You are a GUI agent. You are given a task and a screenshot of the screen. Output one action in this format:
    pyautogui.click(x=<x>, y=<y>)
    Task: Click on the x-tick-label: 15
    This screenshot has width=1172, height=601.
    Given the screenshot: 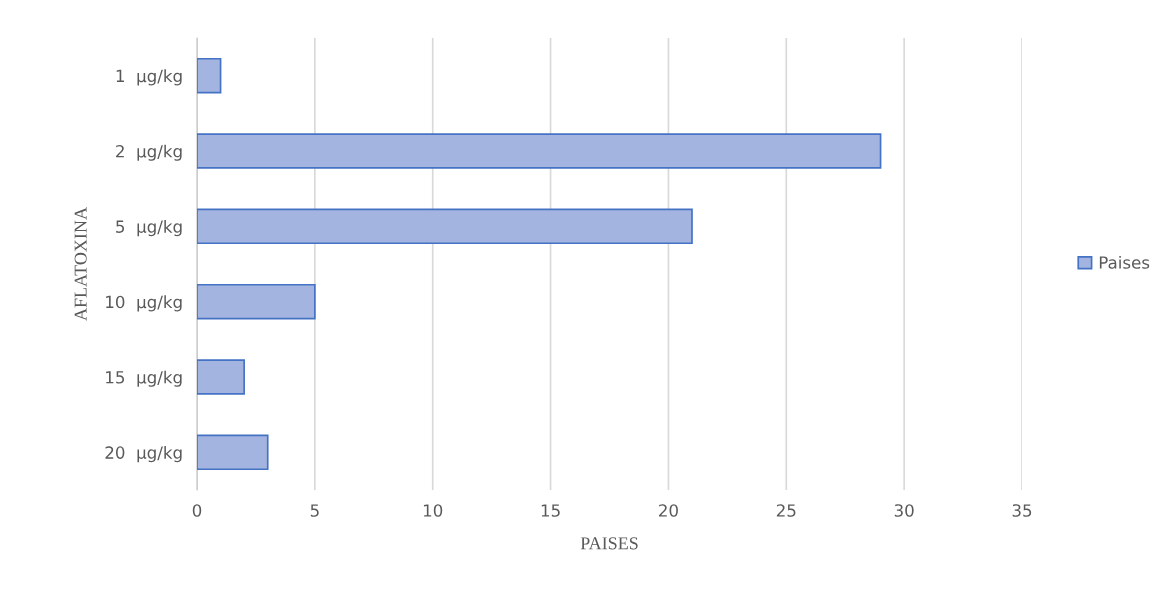 What is the action you would take?
    pyautogui.click(x=550, y=510)
    